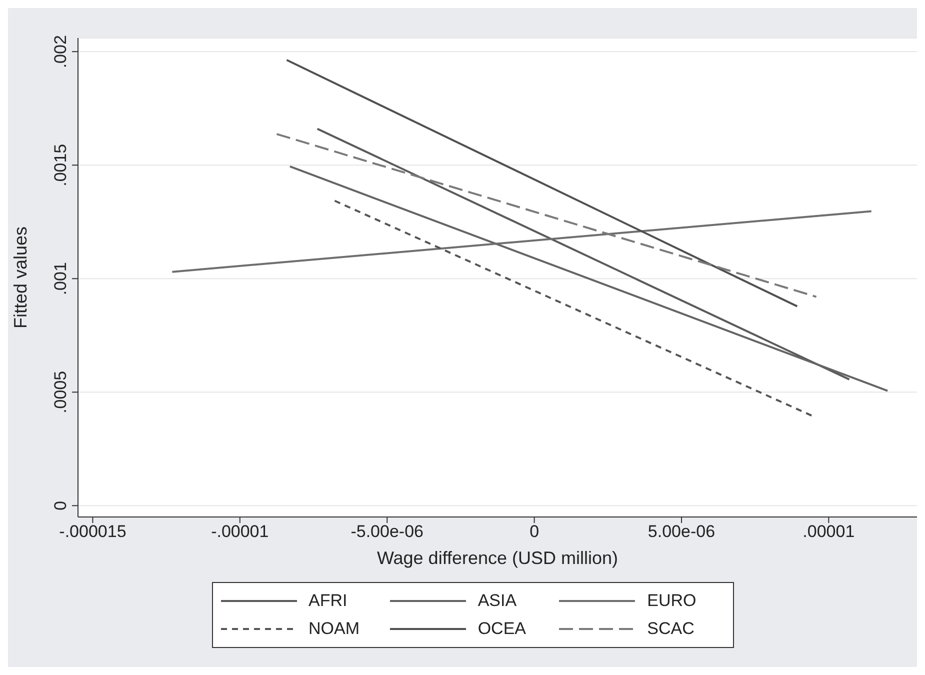  Describe the element at coordinates (497, 601) in the screenshot. I see `legend-label: ASIA` at that location.